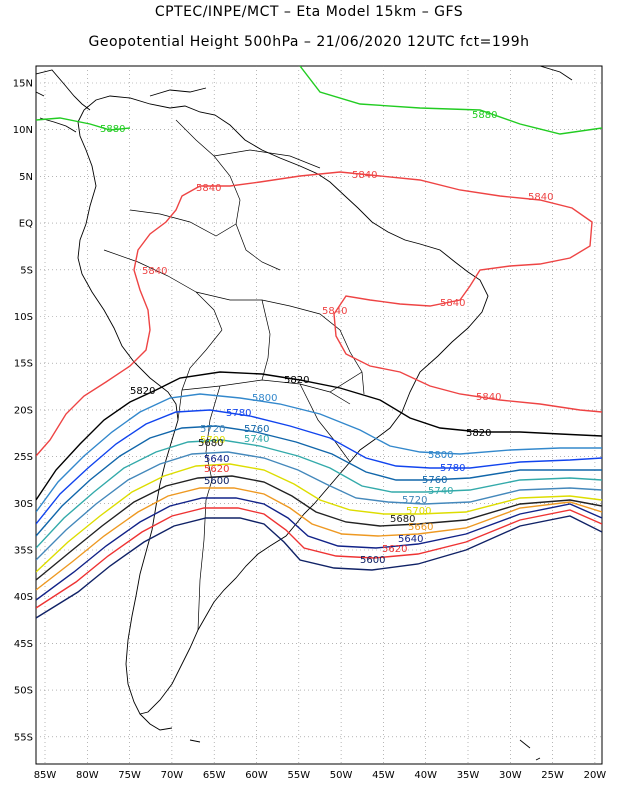  I want to click on lon-label-40W: 40W, so click(425, 775).